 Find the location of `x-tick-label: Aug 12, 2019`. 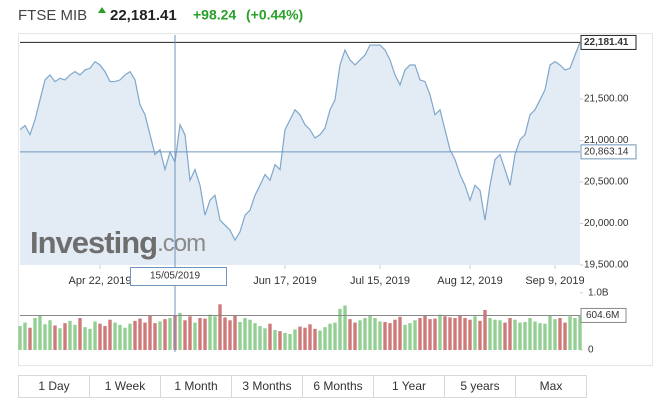

x-tick-label: Aug 12, 2019 is located at coordinates (469, 281).